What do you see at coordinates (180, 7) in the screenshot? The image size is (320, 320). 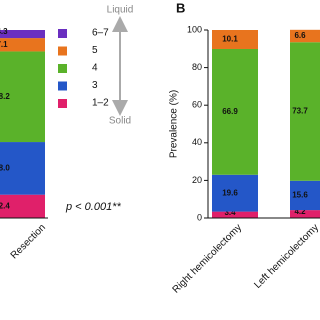 I see `panel-label: B` at bounding box center [180, 7].